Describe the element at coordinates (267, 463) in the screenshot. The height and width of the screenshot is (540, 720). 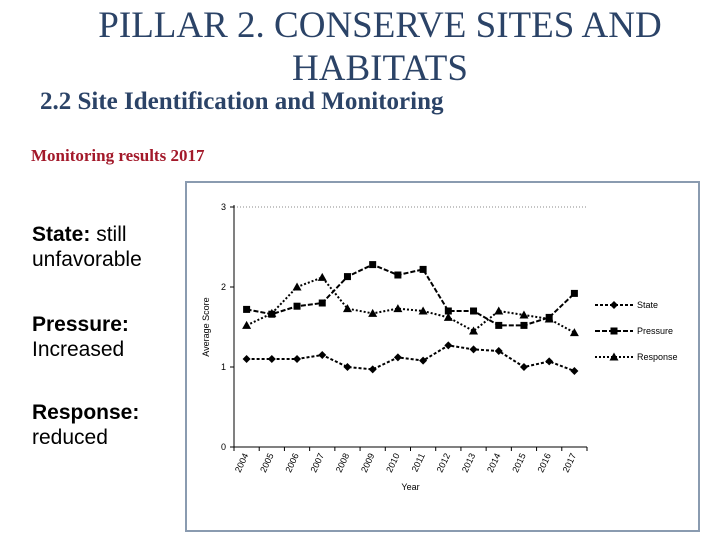
I see `x-tick-label: 2005` at that location.